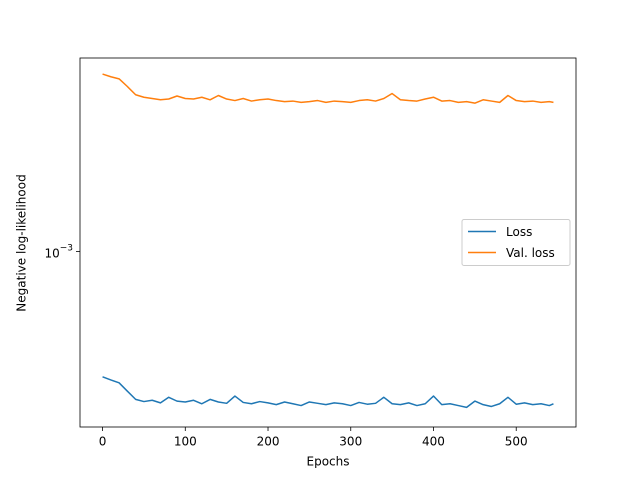  I want to click on y-axis-label: Negative log-likelihood, so click(22, 242).